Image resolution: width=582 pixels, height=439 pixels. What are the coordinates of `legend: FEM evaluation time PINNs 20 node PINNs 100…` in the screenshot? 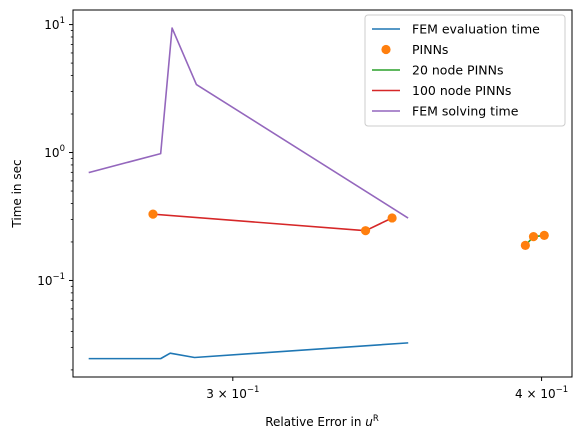 It's located at (465, 70).